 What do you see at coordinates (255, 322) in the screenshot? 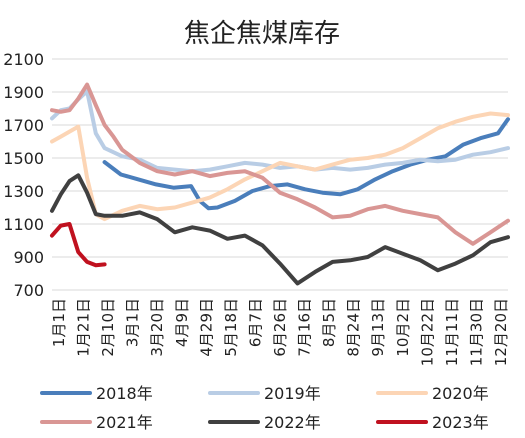
I see `x-tick-label: 6月7日` at bounding box center [255, 322].